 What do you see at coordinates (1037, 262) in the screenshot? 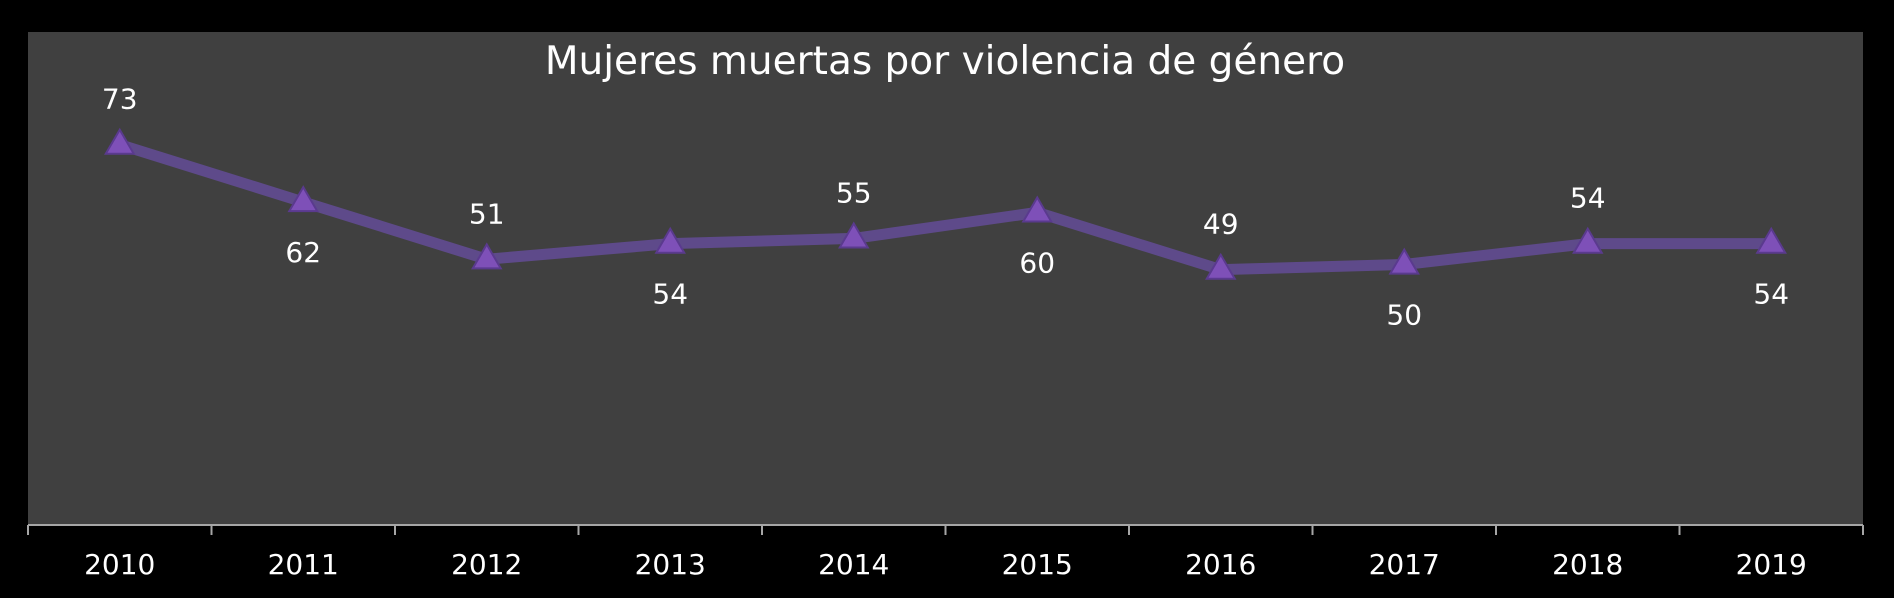
I see `data-label: 60` at bounding box center [1037, 262].